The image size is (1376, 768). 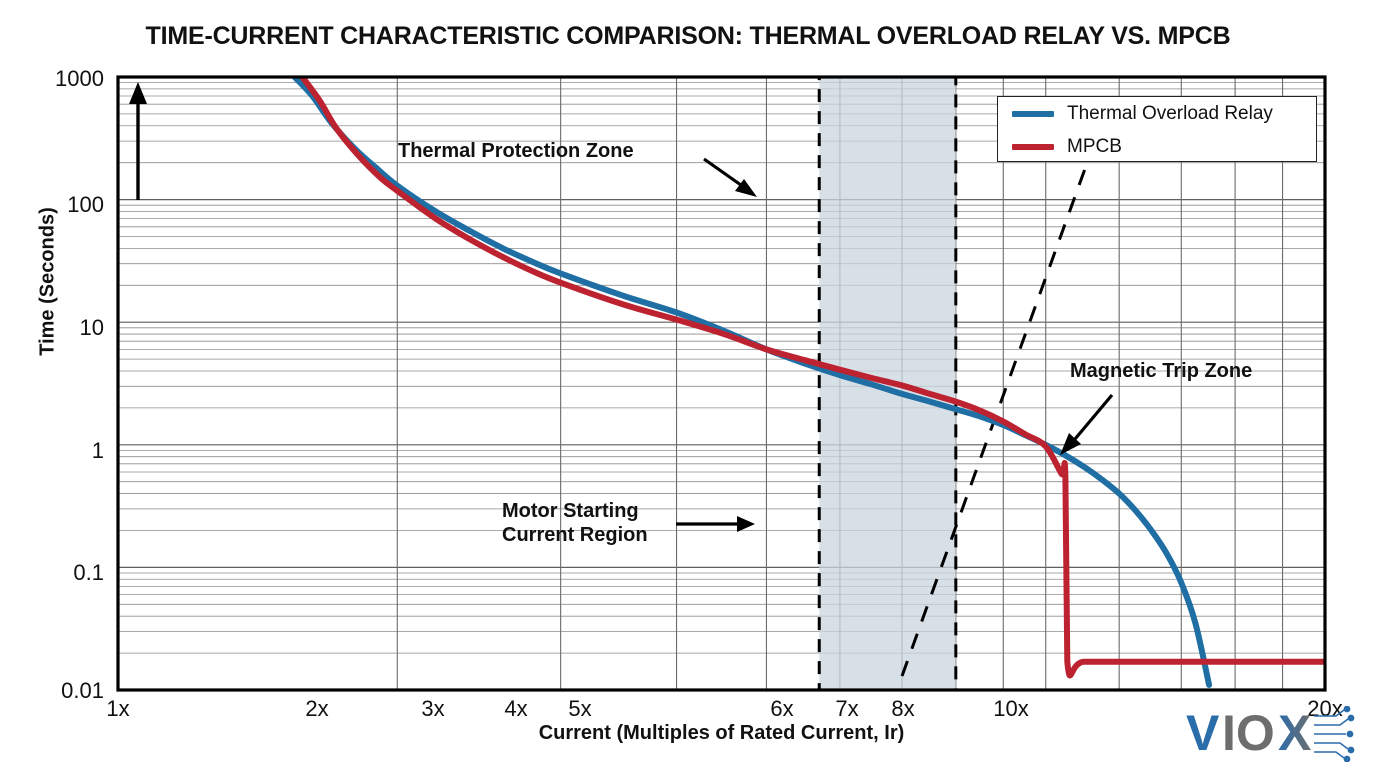 I want to click on motor-starting-region-arrow-icon, so click(x=715, y=524).